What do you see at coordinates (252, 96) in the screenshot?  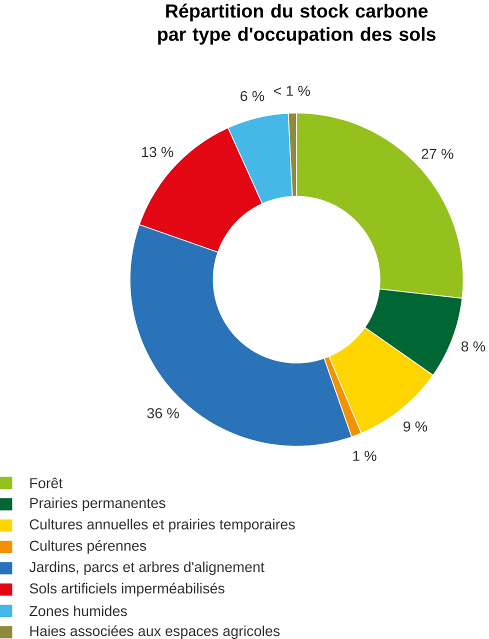 I see `data-label: 6 %` at bounding box center [252, 96].